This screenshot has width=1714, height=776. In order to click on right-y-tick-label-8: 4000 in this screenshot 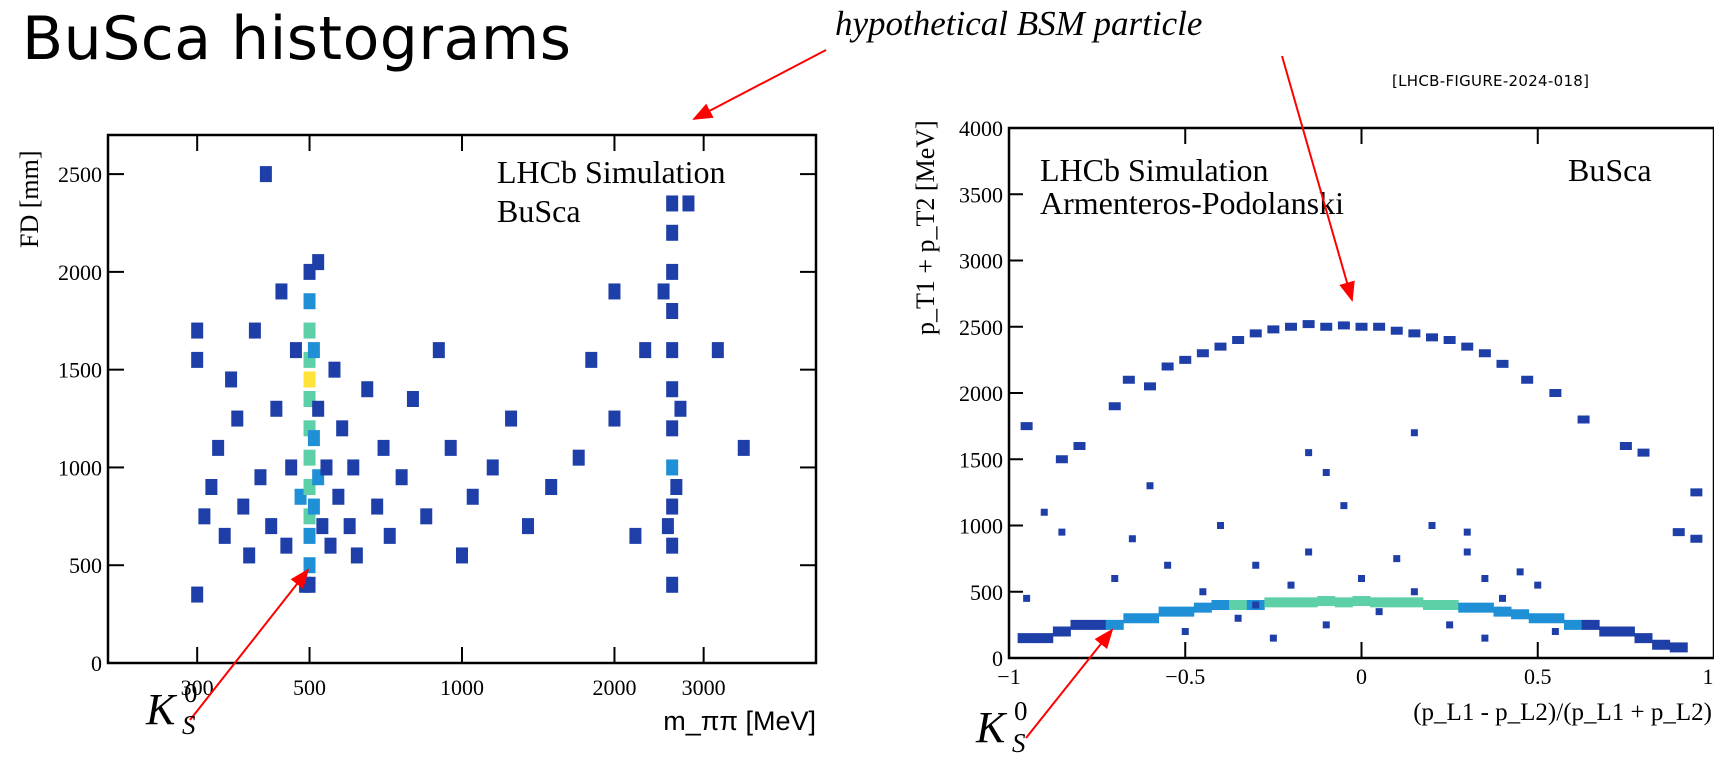, I will do `click(981, 128)`.